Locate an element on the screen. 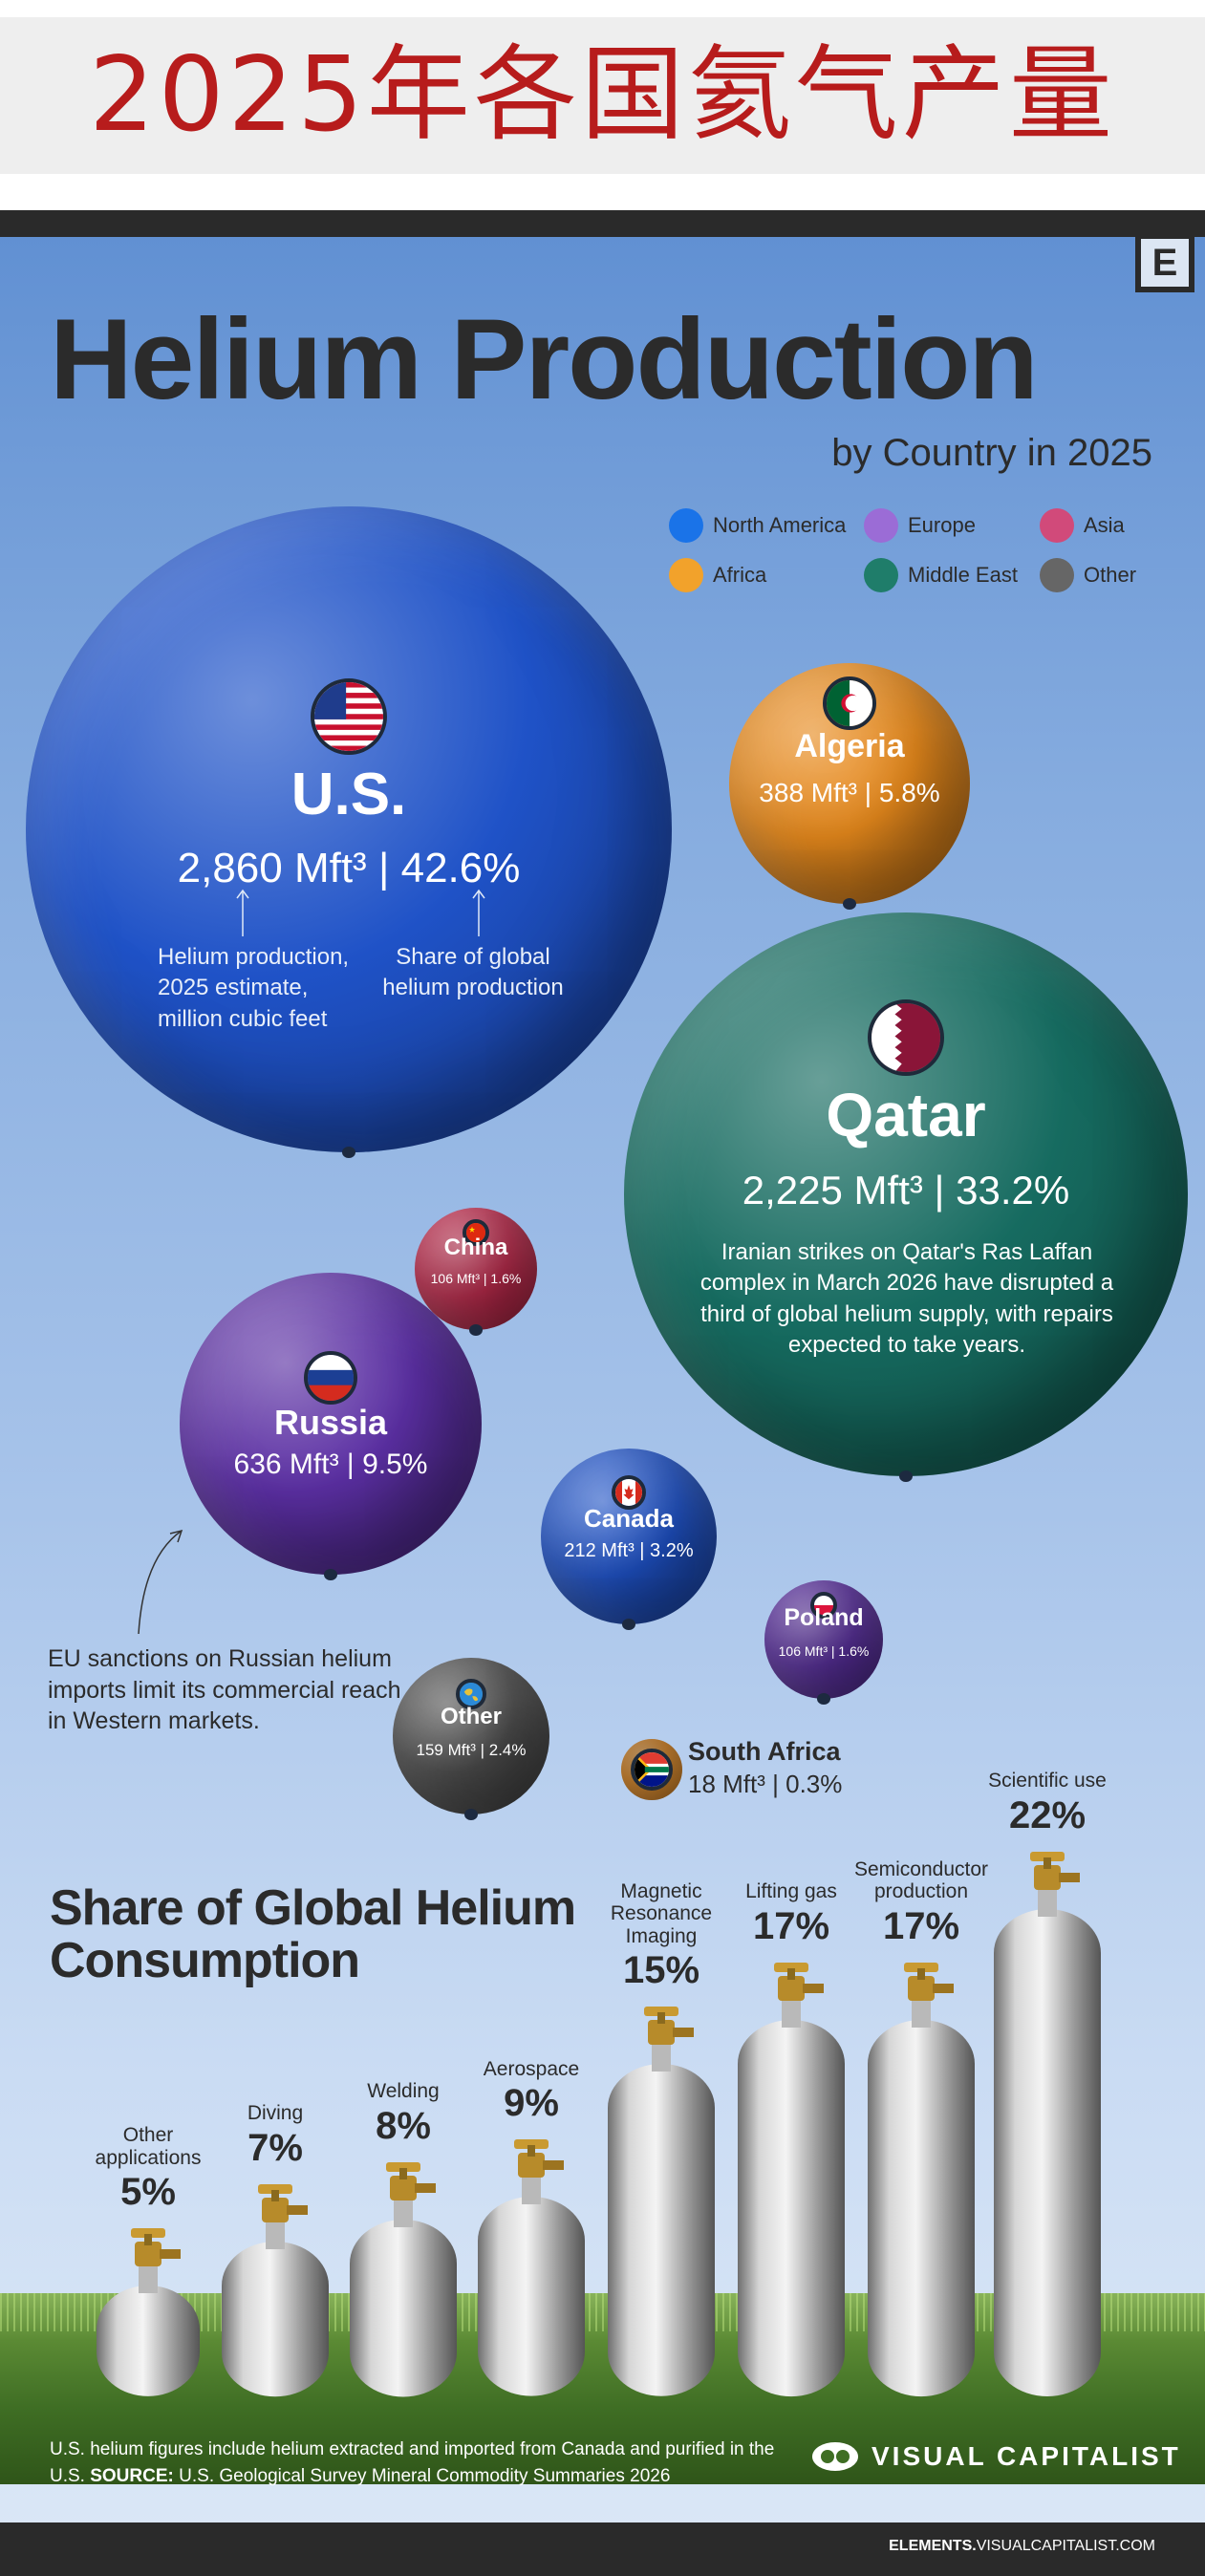  legend-other: Other is located at coordinates (1088, 575).